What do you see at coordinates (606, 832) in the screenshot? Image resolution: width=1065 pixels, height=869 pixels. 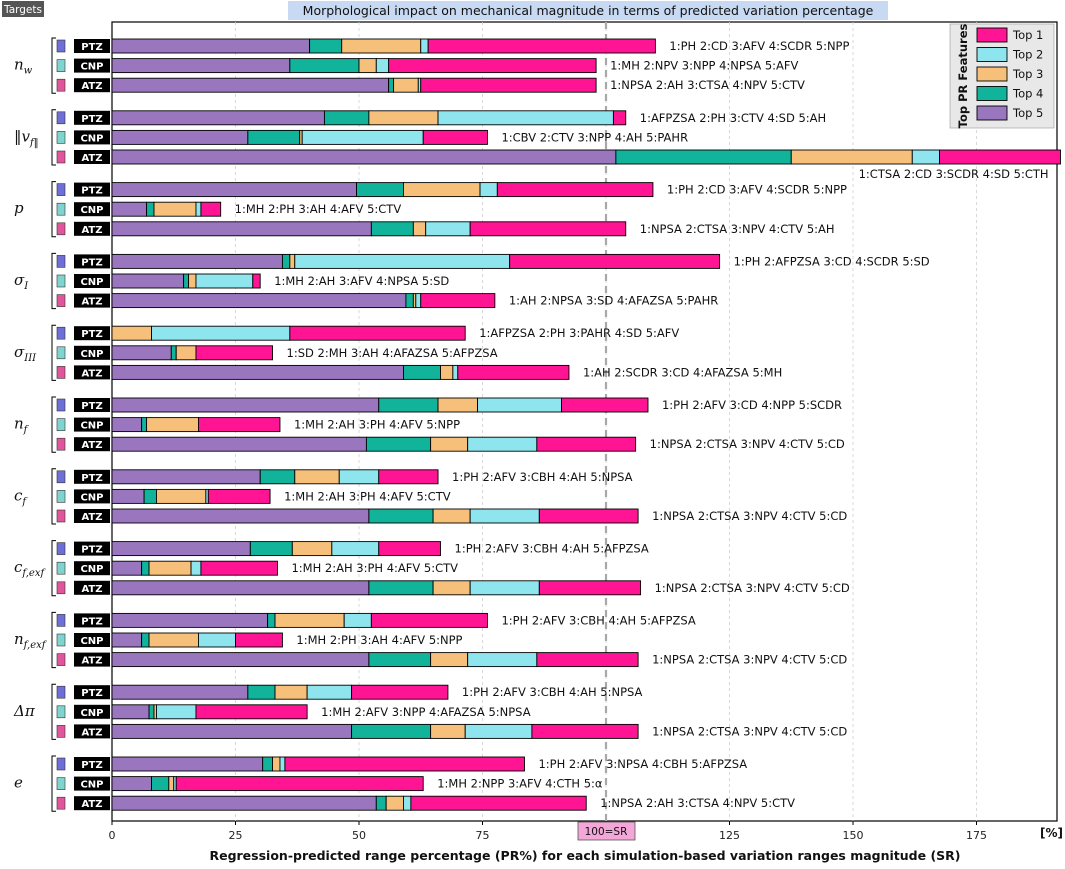 I see `ref-line-label: 100=SR` at bounding box center [606, 832].